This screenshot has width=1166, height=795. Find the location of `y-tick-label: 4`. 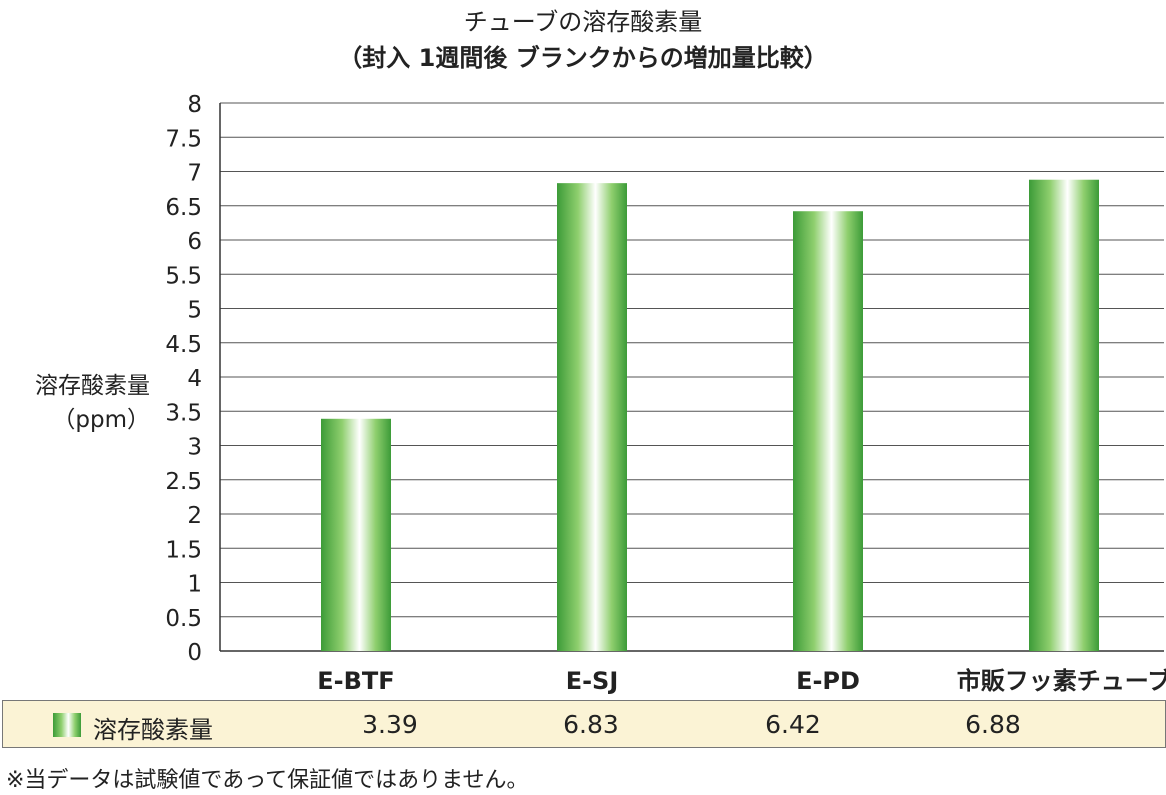

y-tick-label: 4 is located at coordinates (194, 379).